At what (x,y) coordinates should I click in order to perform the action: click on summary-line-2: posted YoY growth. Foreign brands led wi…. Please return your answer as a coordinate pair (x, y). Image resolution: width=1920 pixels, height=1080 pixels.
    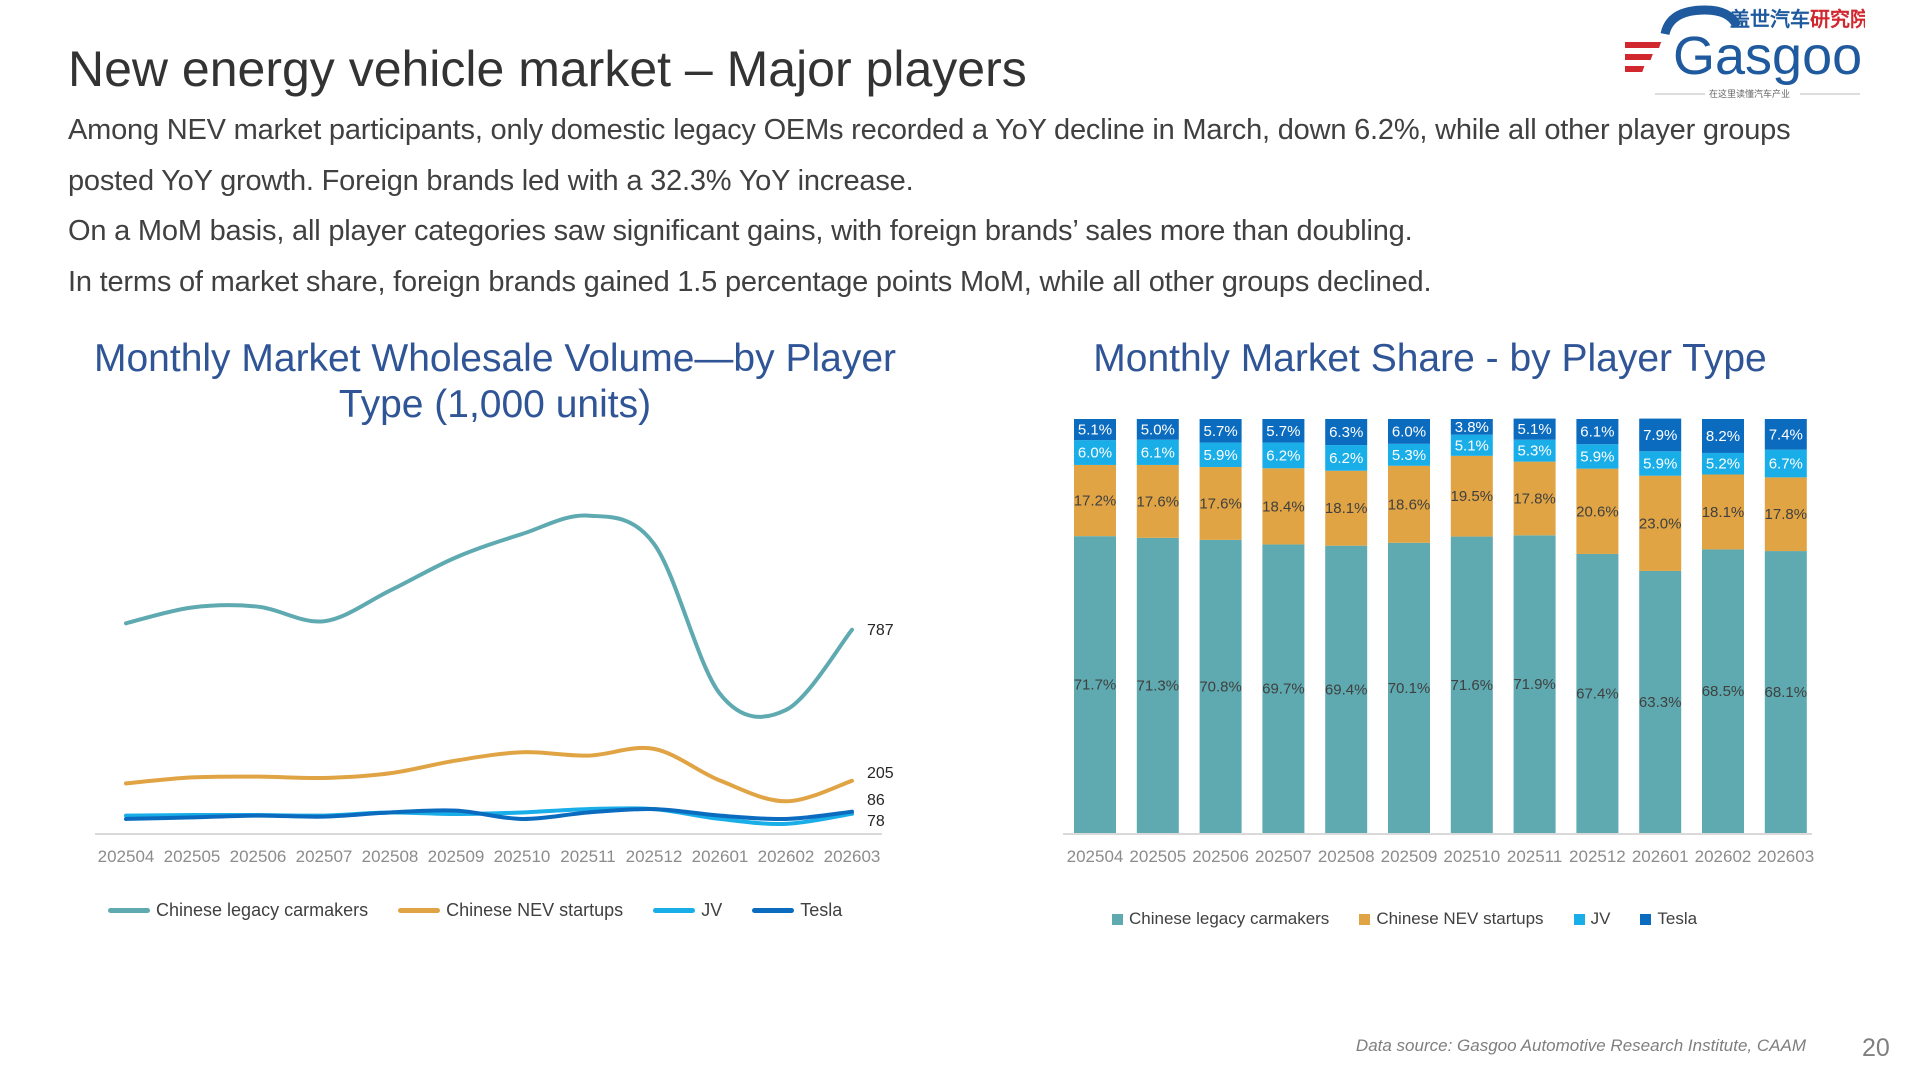
    Looking at the image, I should click on (491, 181).